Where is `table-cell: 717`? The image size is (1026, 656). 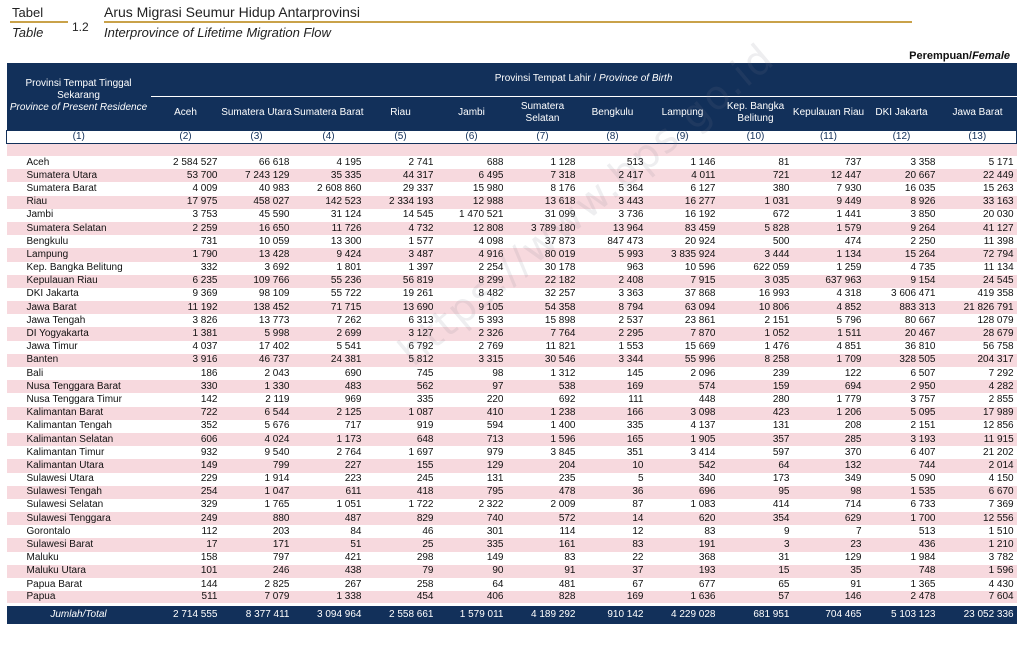
table-cell: 717 is located at coordinates (353, 426).